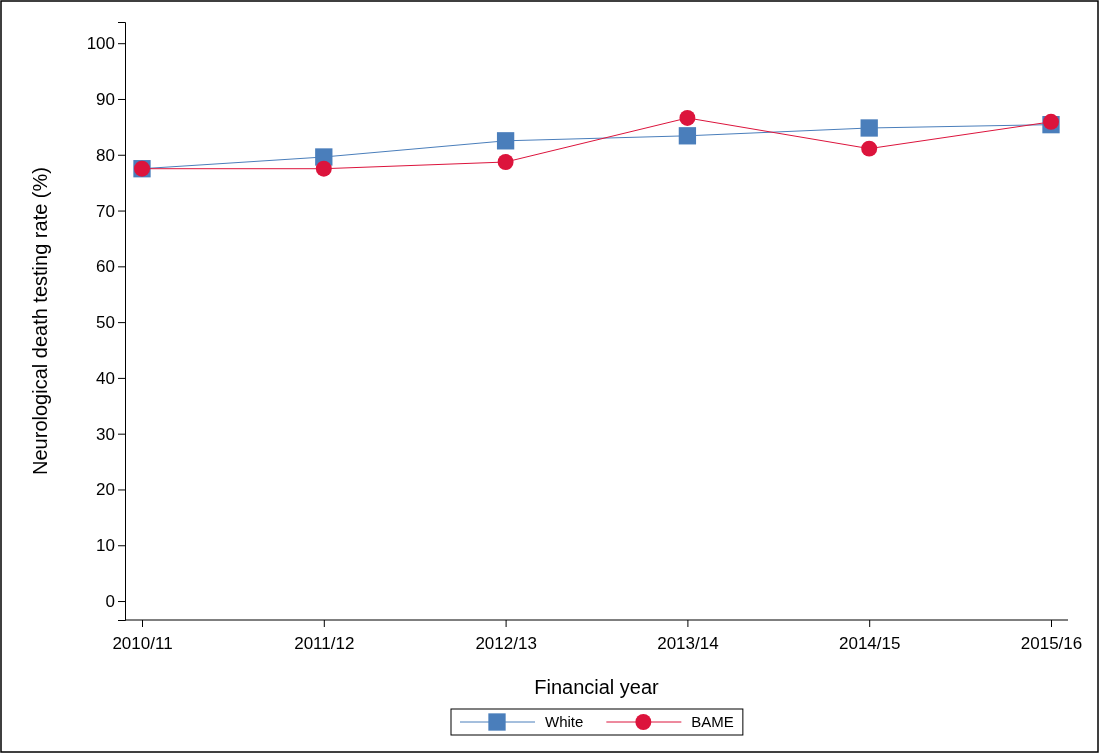  What do you see at coordinates (100, 44) in the screenshot?
I see `y-tick-label: 100` at bounding box center [100, 44].